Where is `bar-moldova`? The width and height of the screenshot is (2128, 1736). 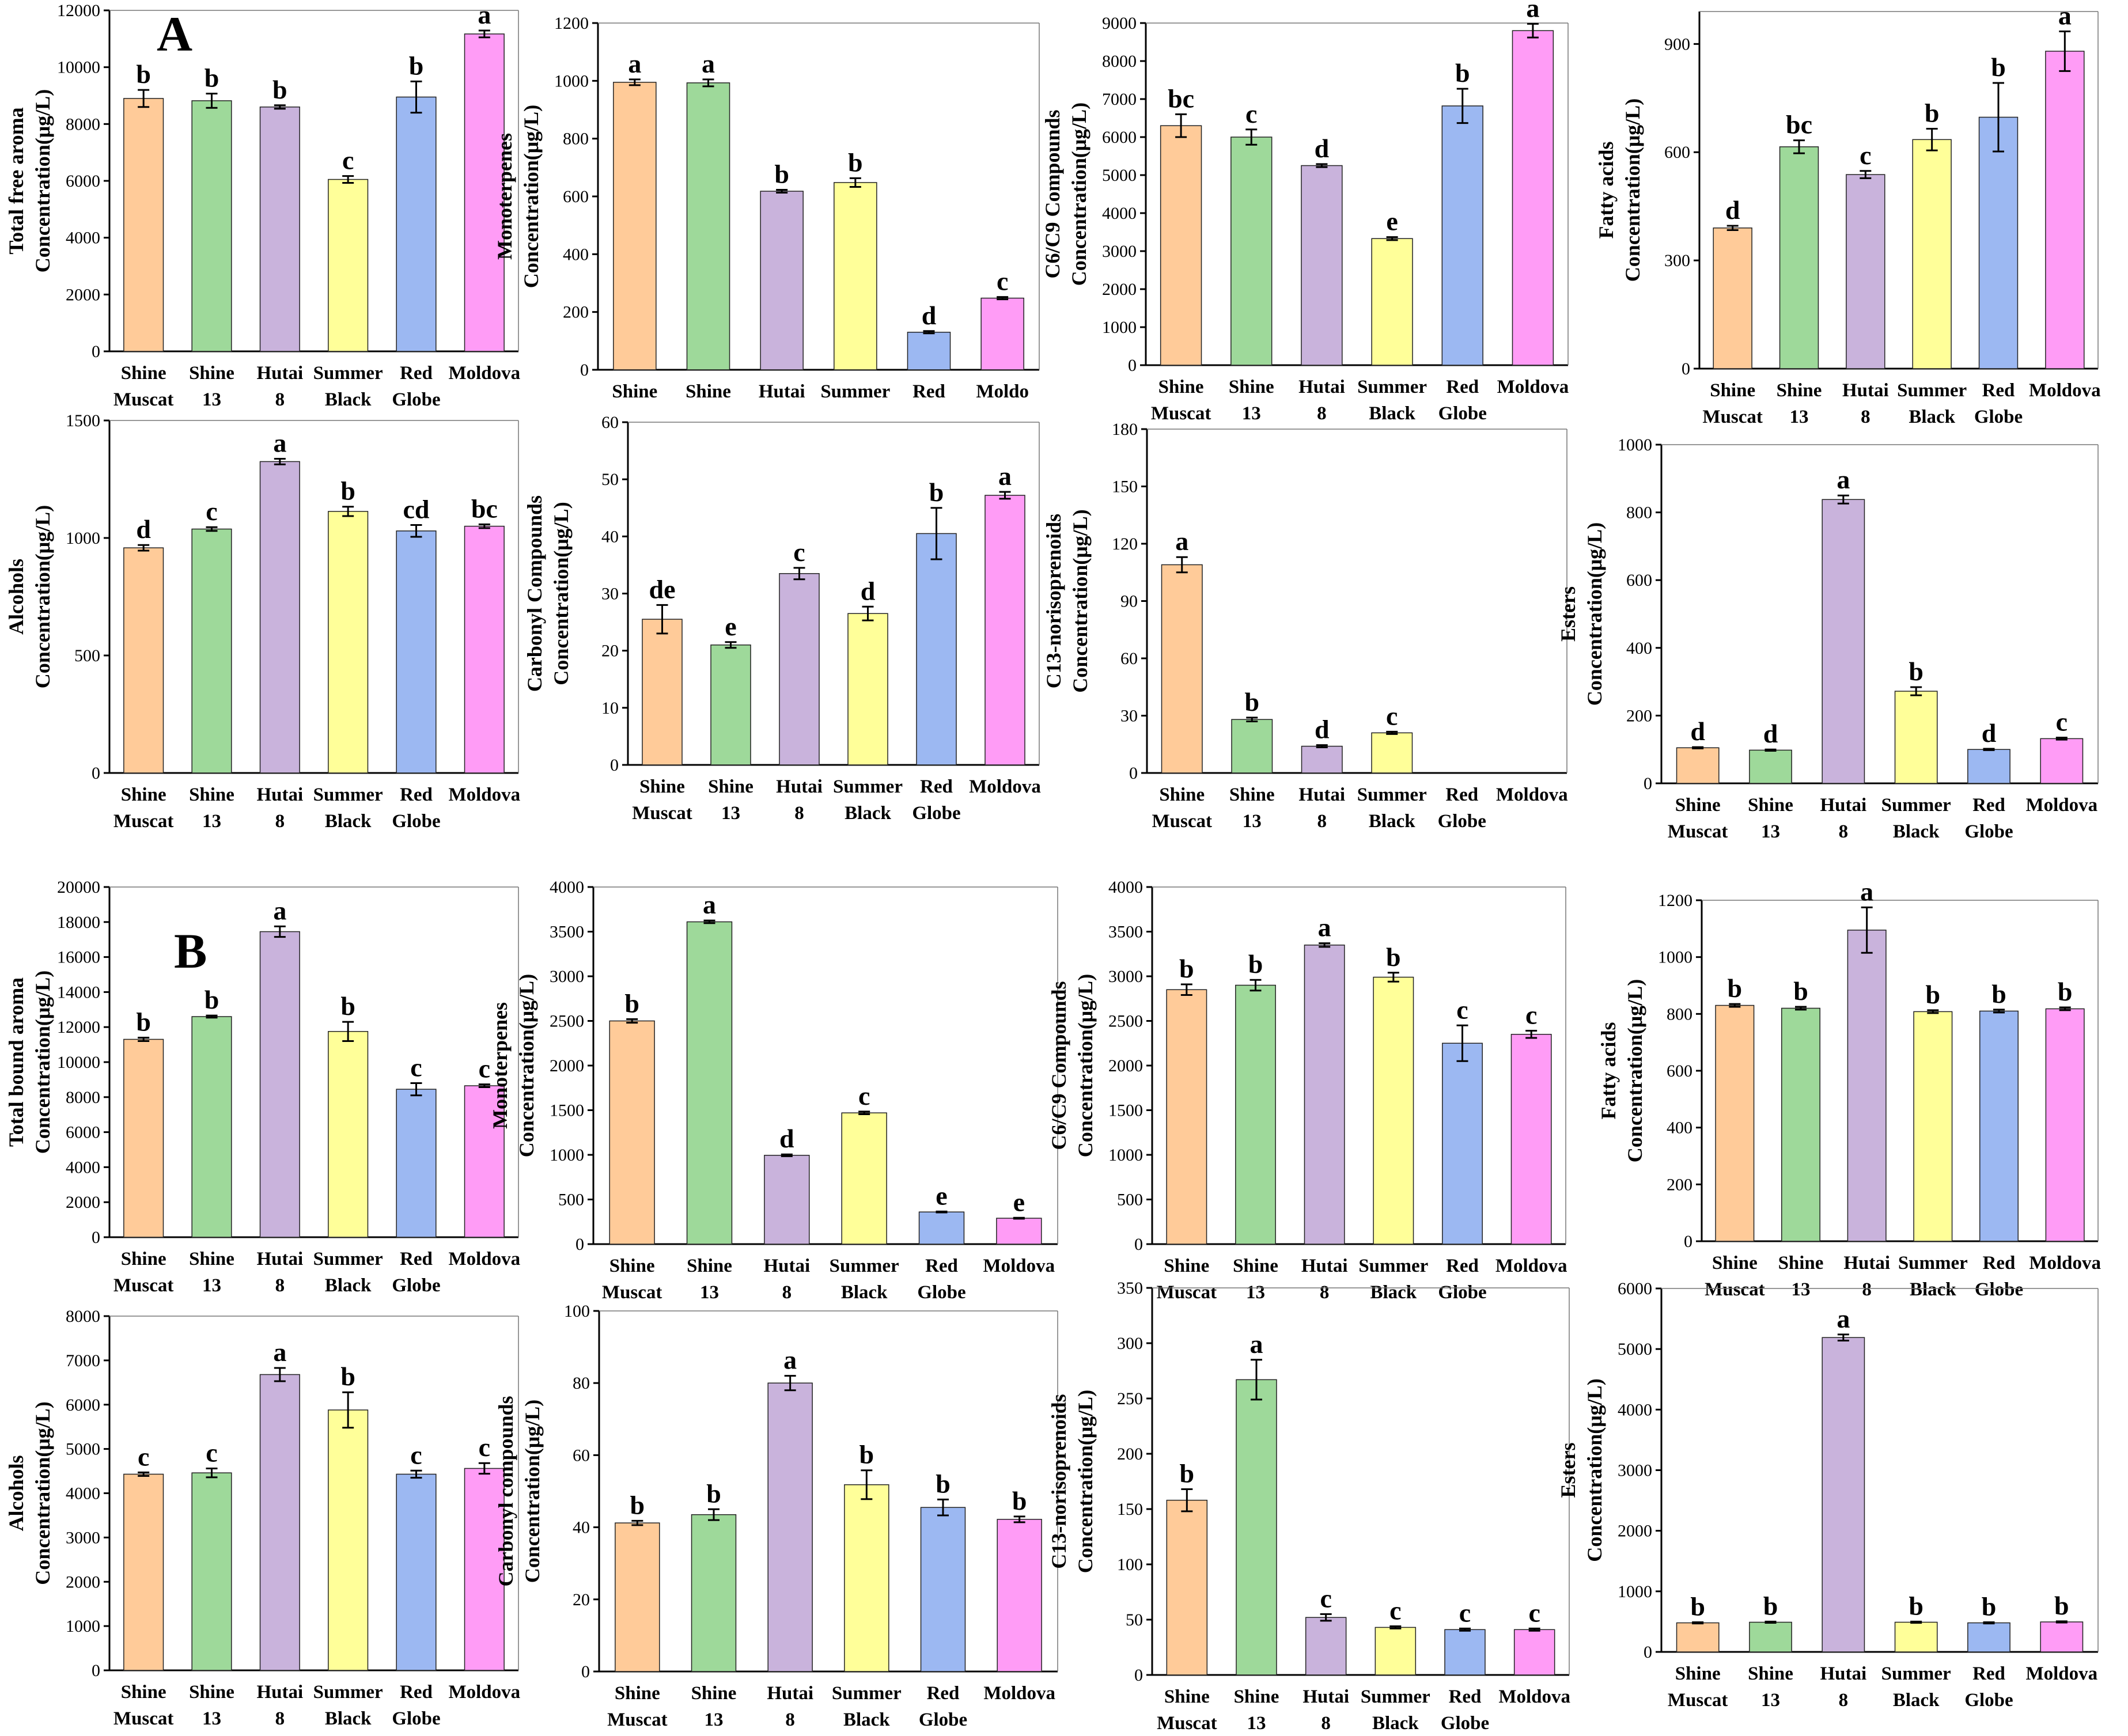
bar-moldova is located at coordinates (1019, 1231).